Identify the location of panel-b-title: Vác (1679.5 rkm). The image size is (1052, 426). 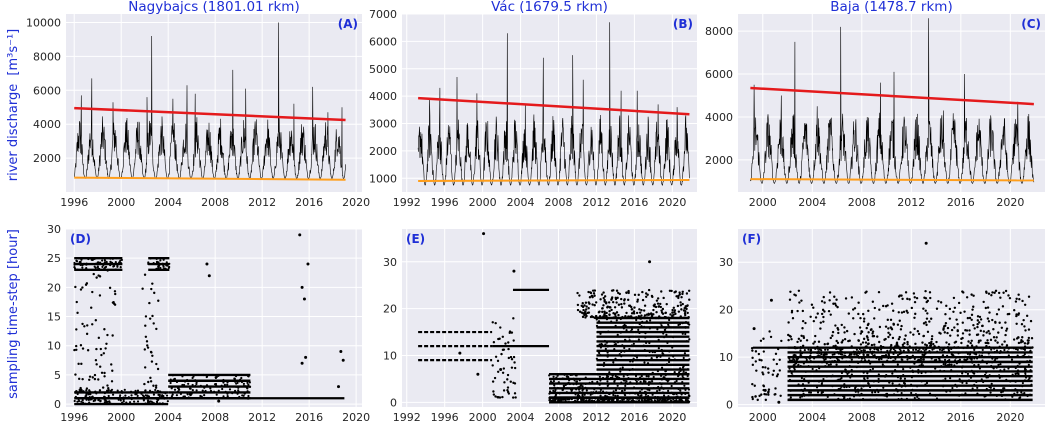
(549, 7).